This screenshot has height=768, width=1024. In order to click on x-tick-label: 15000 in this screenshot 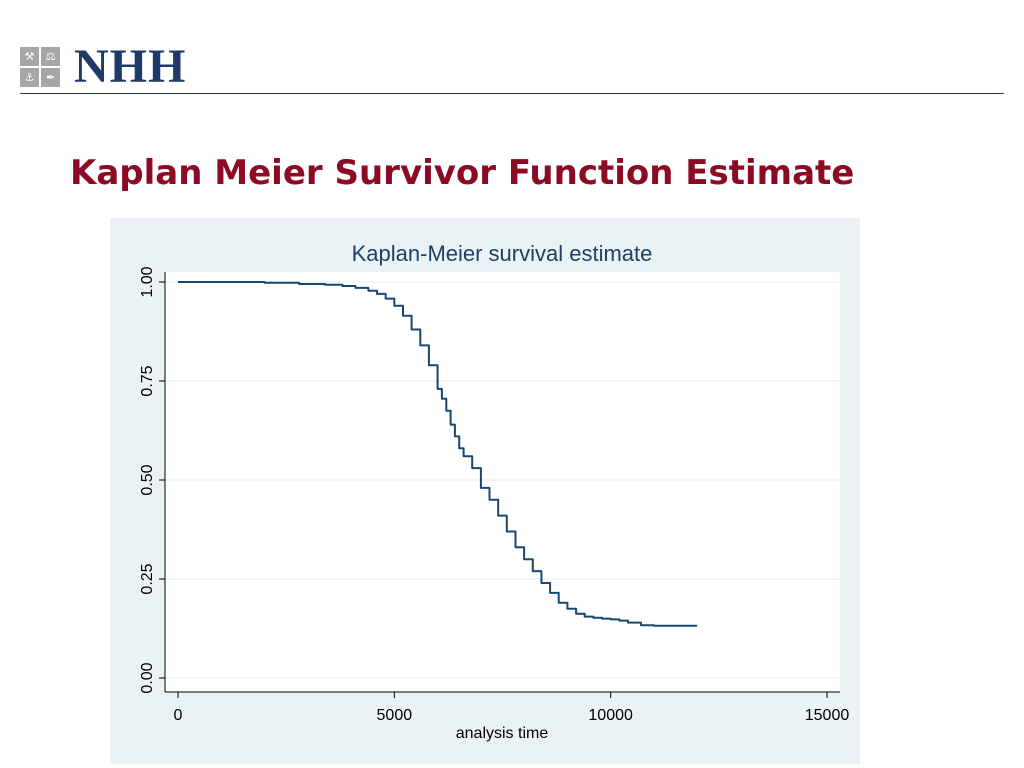, I will do `click(827, 715)`.